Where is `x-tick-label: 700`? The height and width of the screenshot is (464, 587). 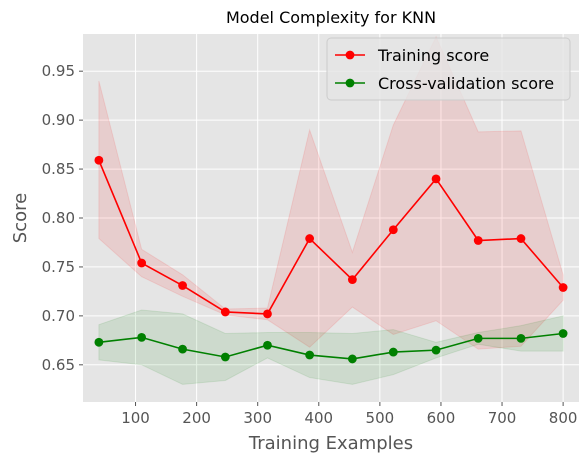
x-tick-label: 700 is located at coordinates (502, 418).